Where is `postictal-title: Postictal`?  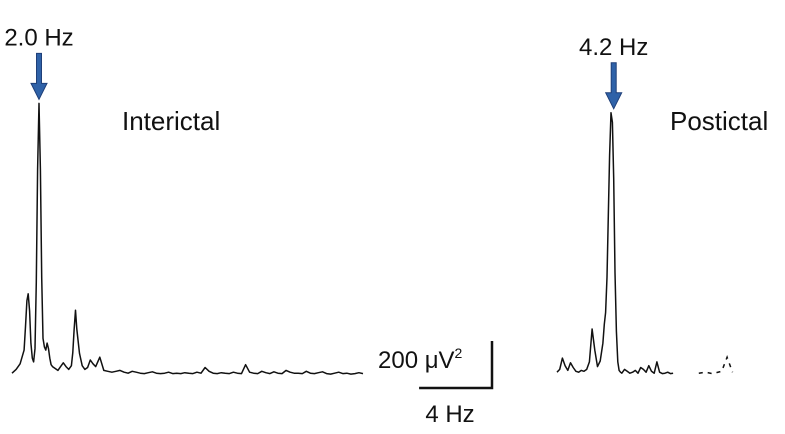
postictal-title: Postictal is located at coordinates (719, 121).